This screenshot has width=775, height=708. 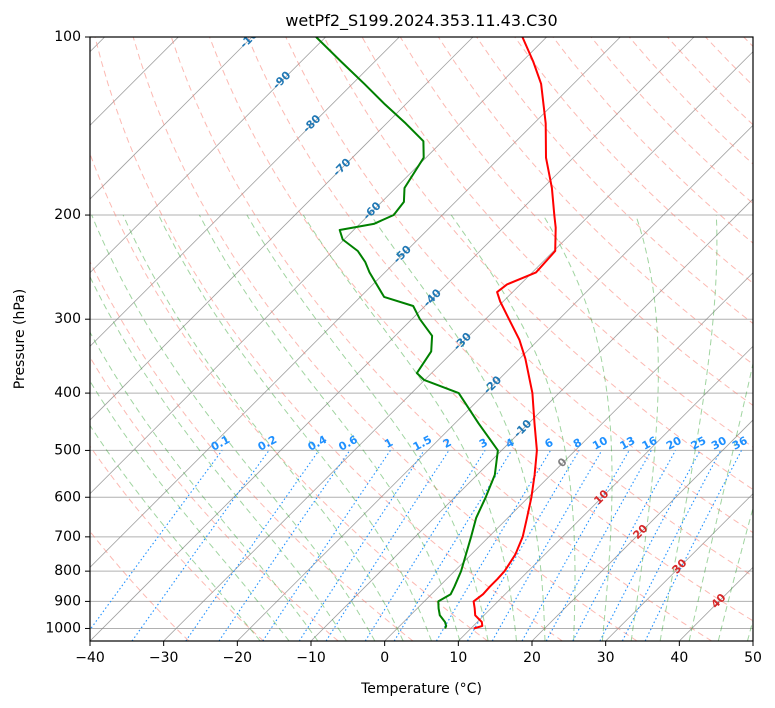 What do you see at coordinates (740, 443) in the screenshot?
I see `mixing-ratio-label: 36` at bounding box center [740, 443].